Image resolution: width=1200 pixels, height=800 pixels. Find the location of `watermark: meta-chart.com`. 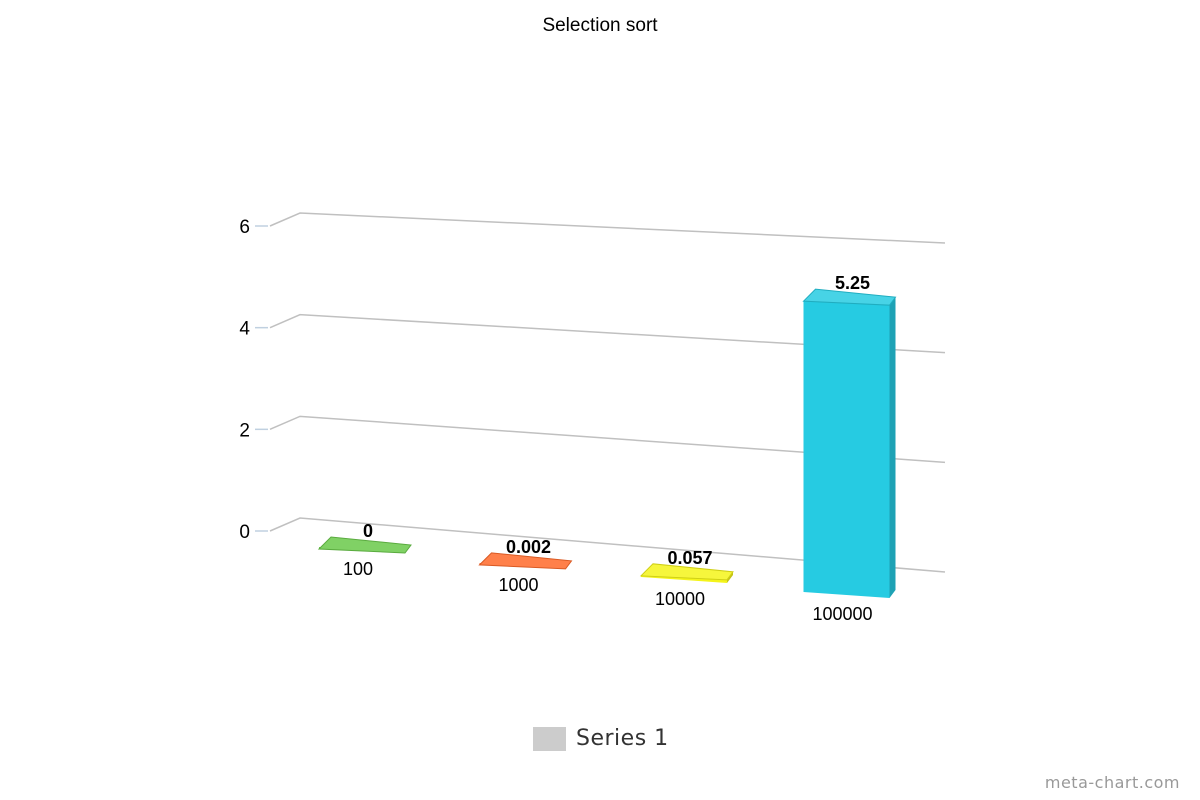

watermark: meta-chart.com is located at coordinates (1112, 782).